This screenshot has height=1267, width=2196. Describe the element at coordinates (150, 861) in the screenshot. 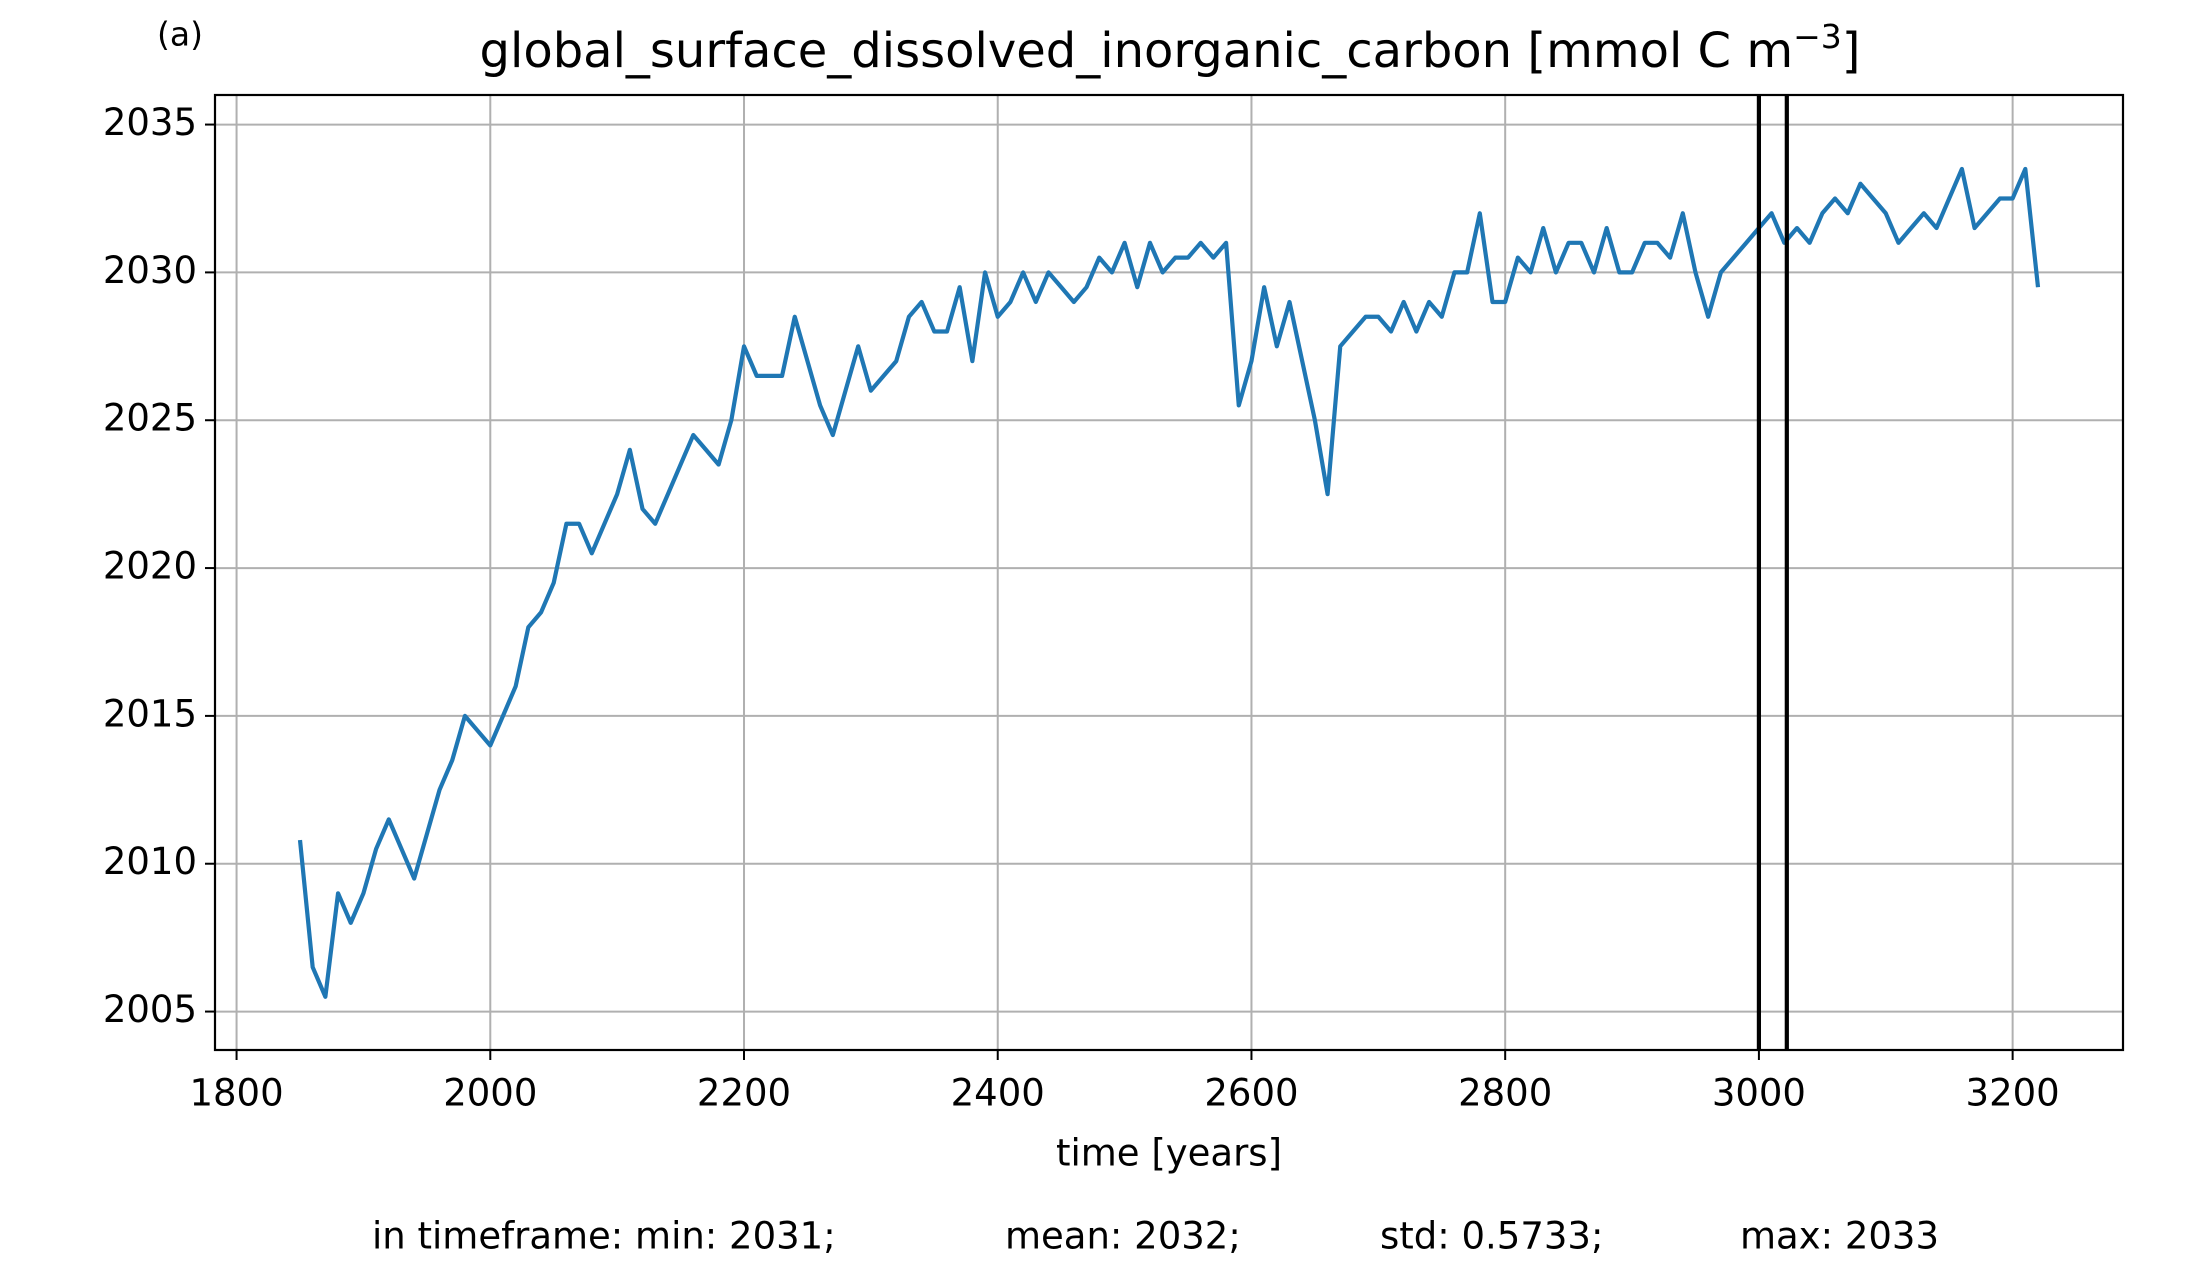

I see `y-tick-label: 2010` at that location.